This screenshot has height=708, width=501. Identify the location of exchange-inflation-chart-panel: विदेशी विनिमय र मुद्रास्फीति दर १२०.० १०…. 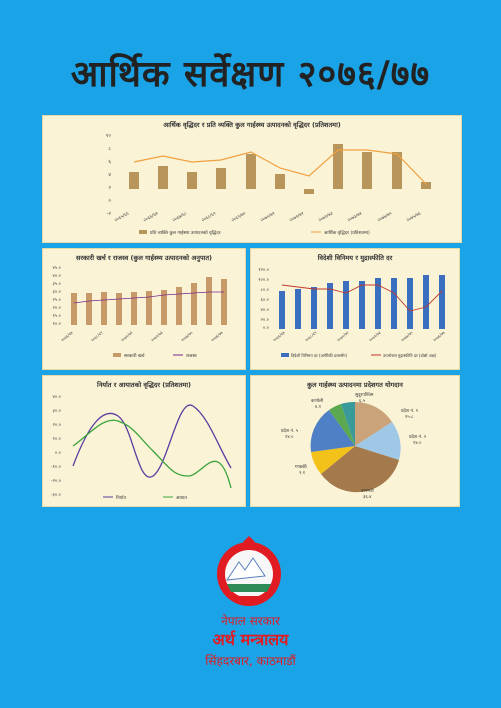
(355, 309).